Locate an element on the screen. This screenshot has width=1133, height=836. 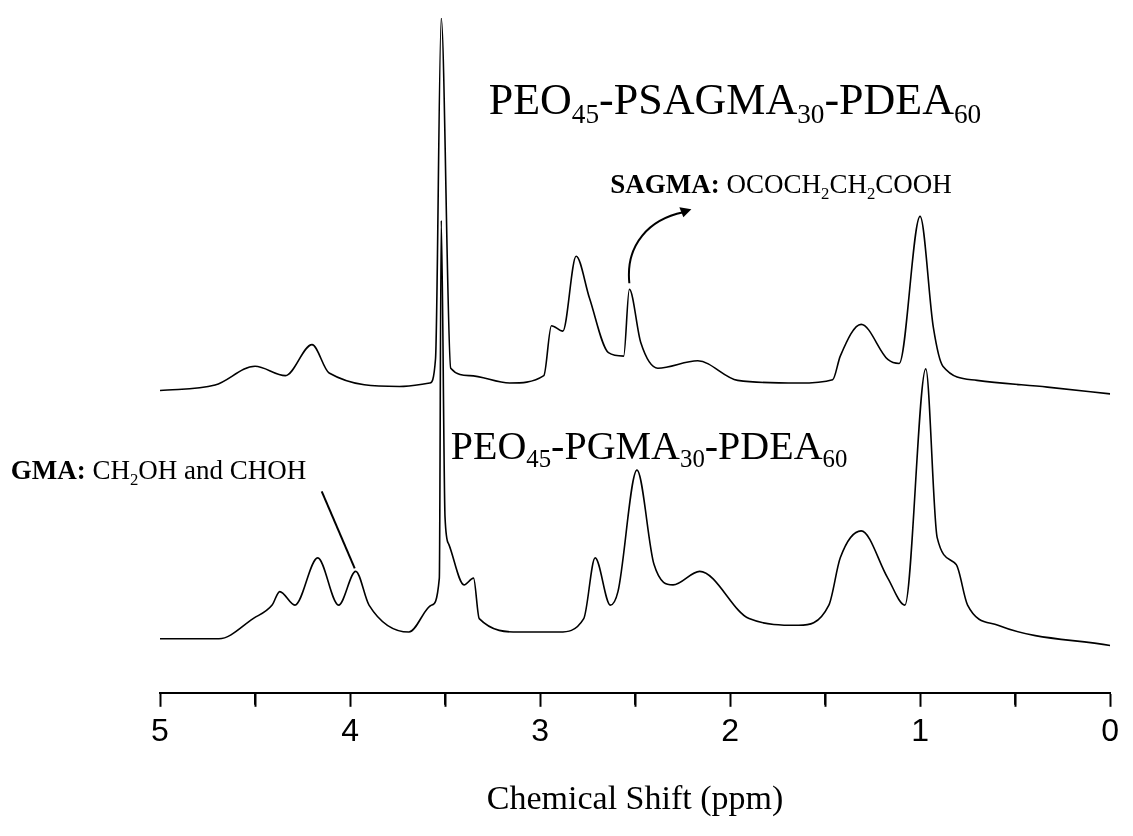
x-tick-label: 2 is located at coordinates (730, 729).